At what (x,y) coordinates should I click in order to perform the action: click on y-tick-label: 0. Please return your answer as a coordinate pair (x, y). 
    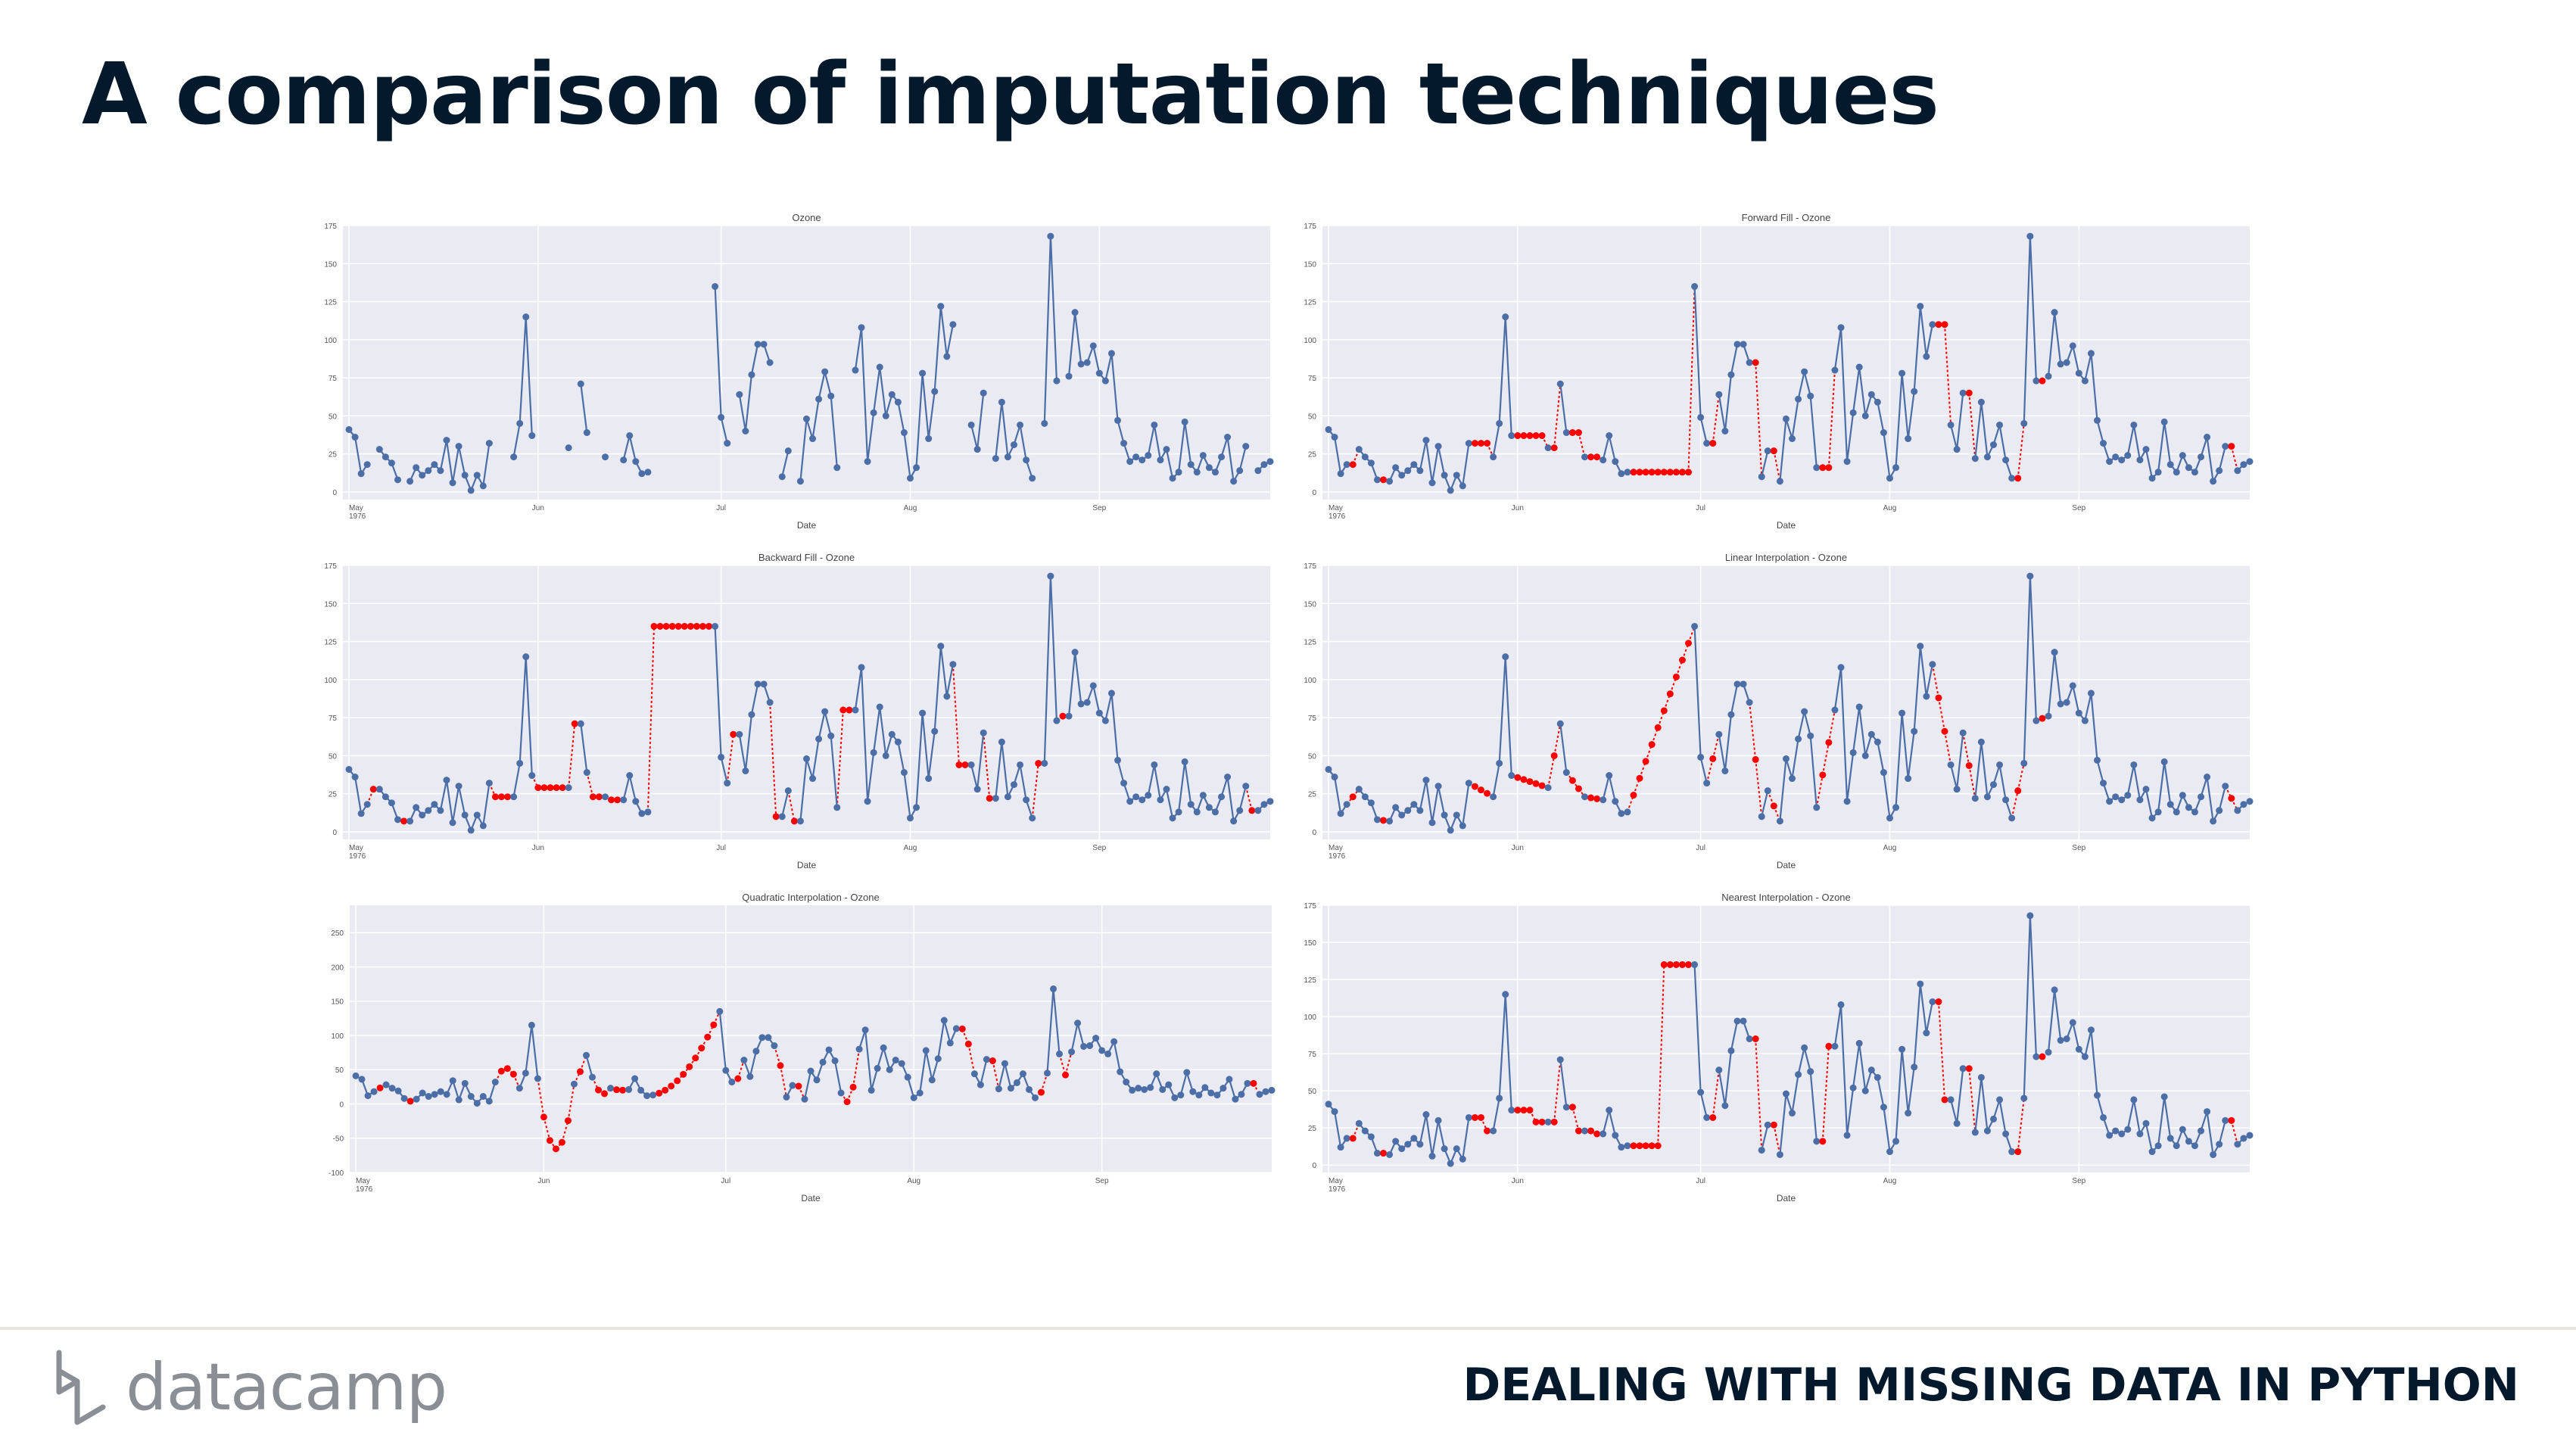
    Looking at the image, I should click on (1314, 493).